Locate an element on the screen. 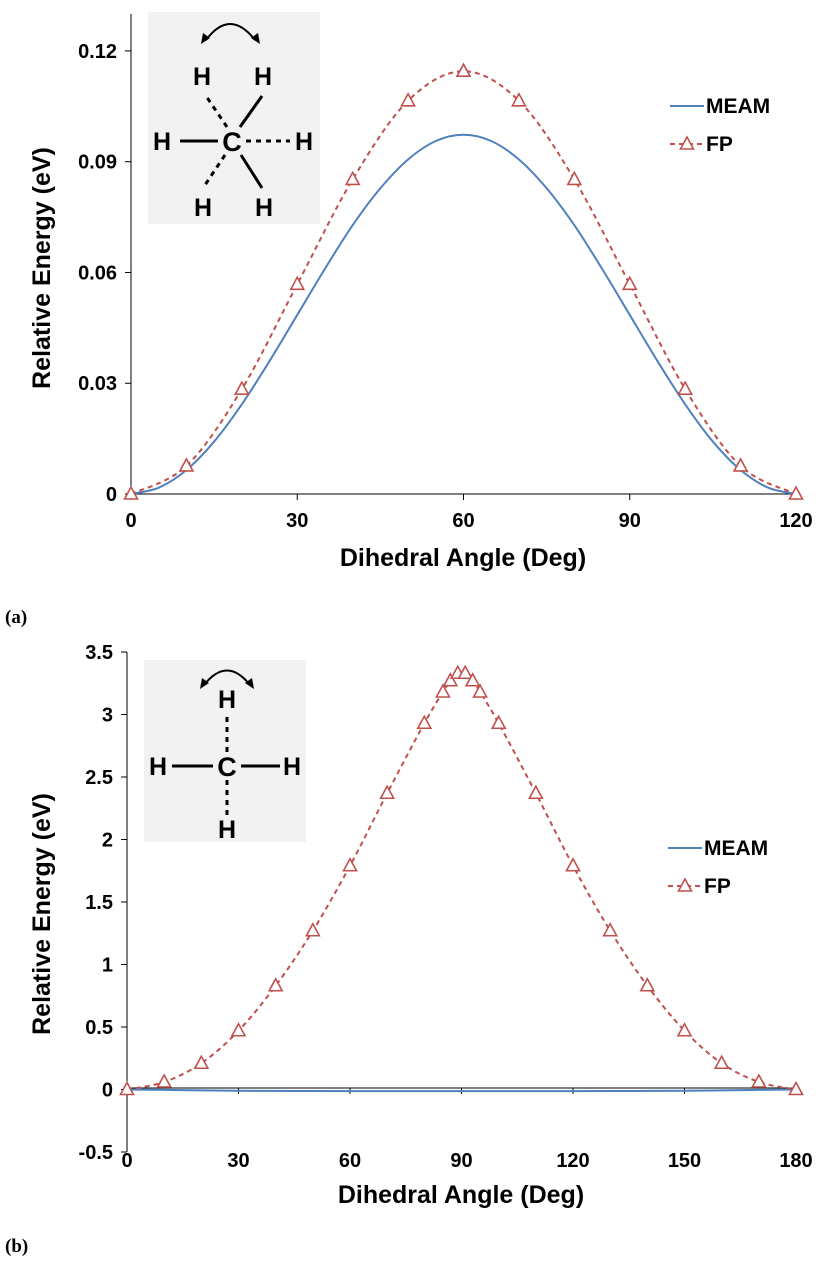 This screenshot has height=1268, width=819. x-tick-label: 150 is located at coordinates (684, 1161).